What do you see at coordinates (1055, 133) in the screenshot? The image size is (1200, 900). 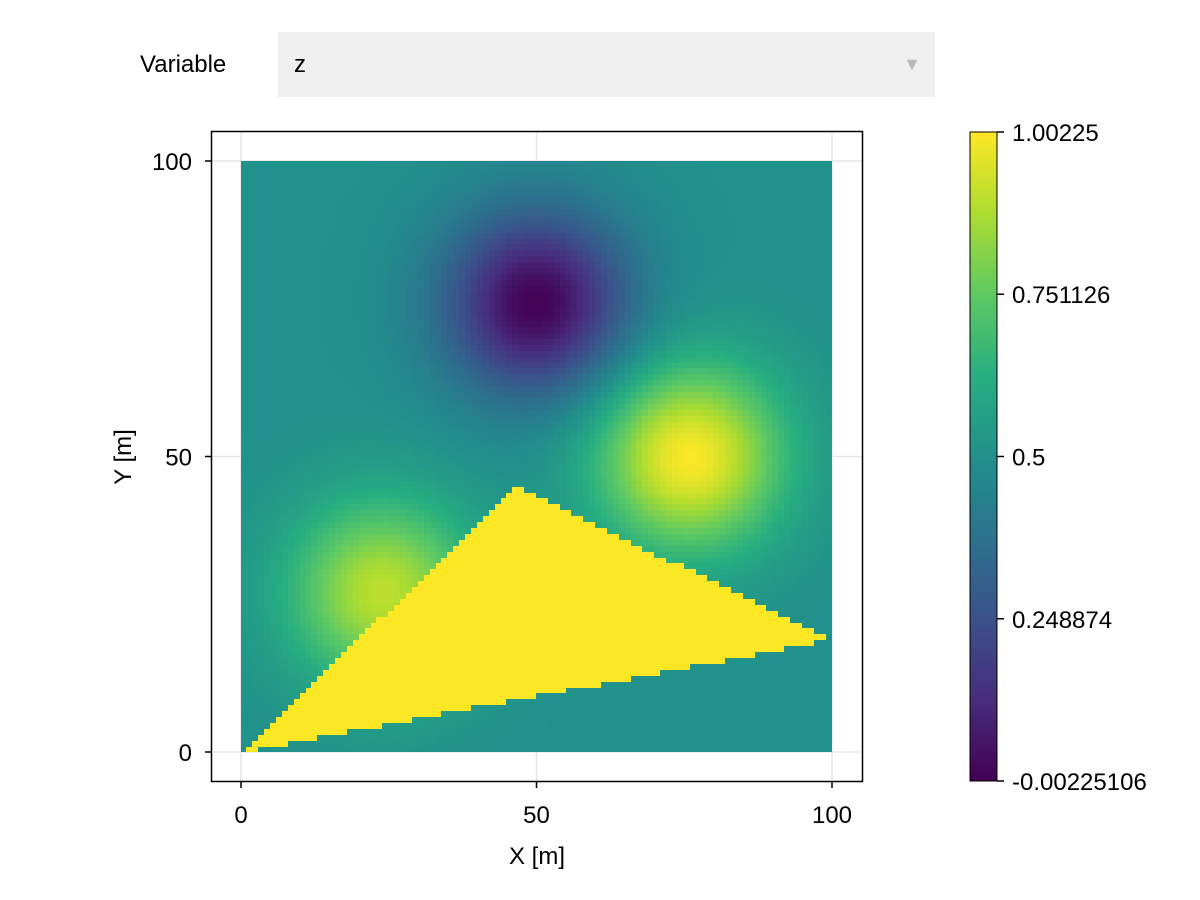 I see `colorbar-tick-label: 1.00225` at bounding box center [1055, 133].